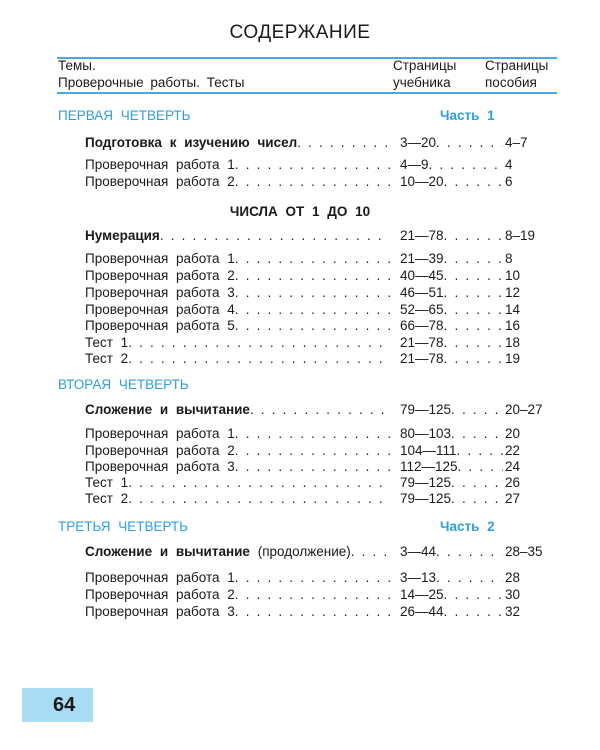 This screenshot has height=750, width=600. What do you see at coordinates (422, 292) in the screenshot?
I see `textbook-pages: 46—51` at bounding box center [422, 292].